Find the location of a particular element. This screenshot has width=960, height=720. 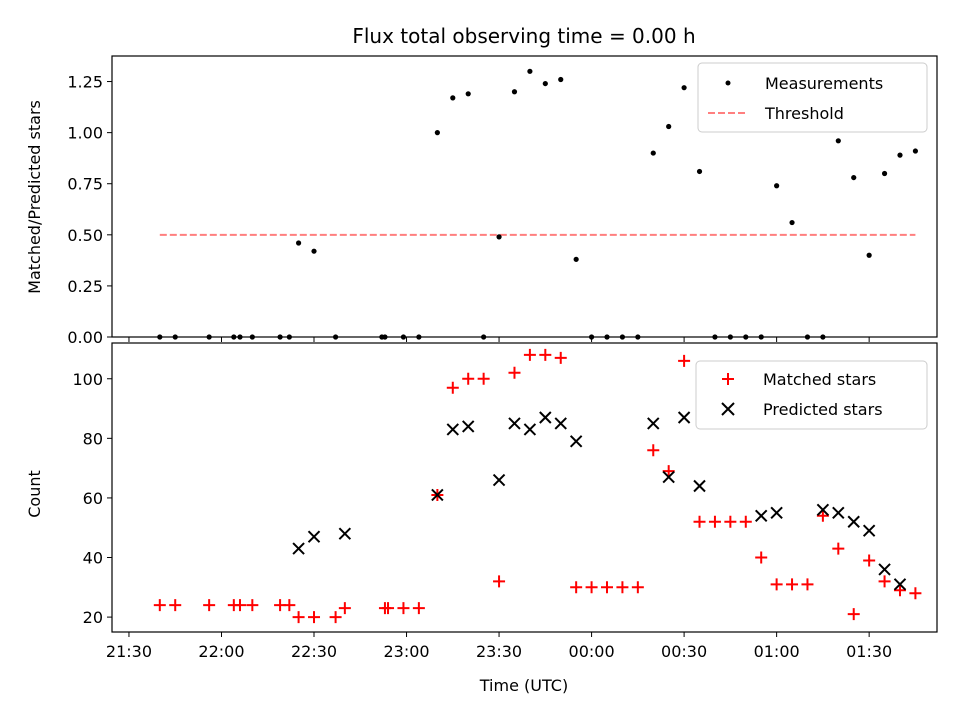

legend-marker-matched is located at coordinates (728, 379).